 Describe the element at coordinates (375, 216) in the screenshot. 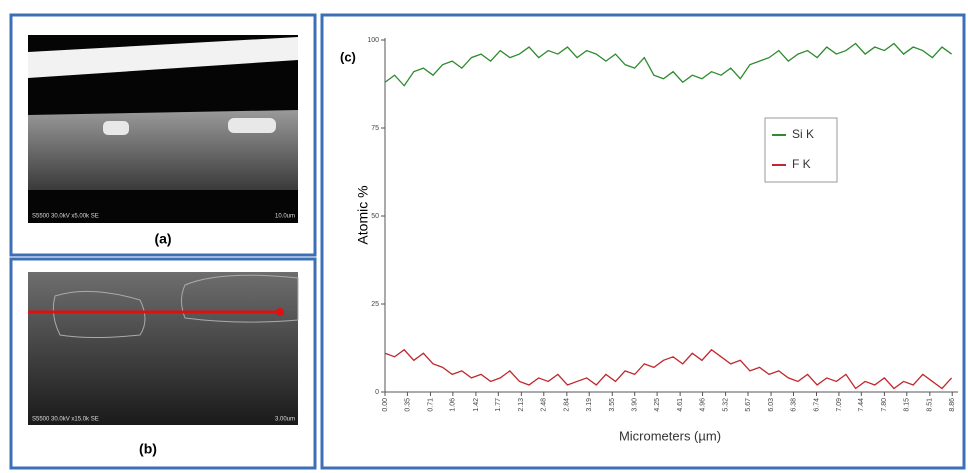

I see `y-tick-label: 50` at that location.